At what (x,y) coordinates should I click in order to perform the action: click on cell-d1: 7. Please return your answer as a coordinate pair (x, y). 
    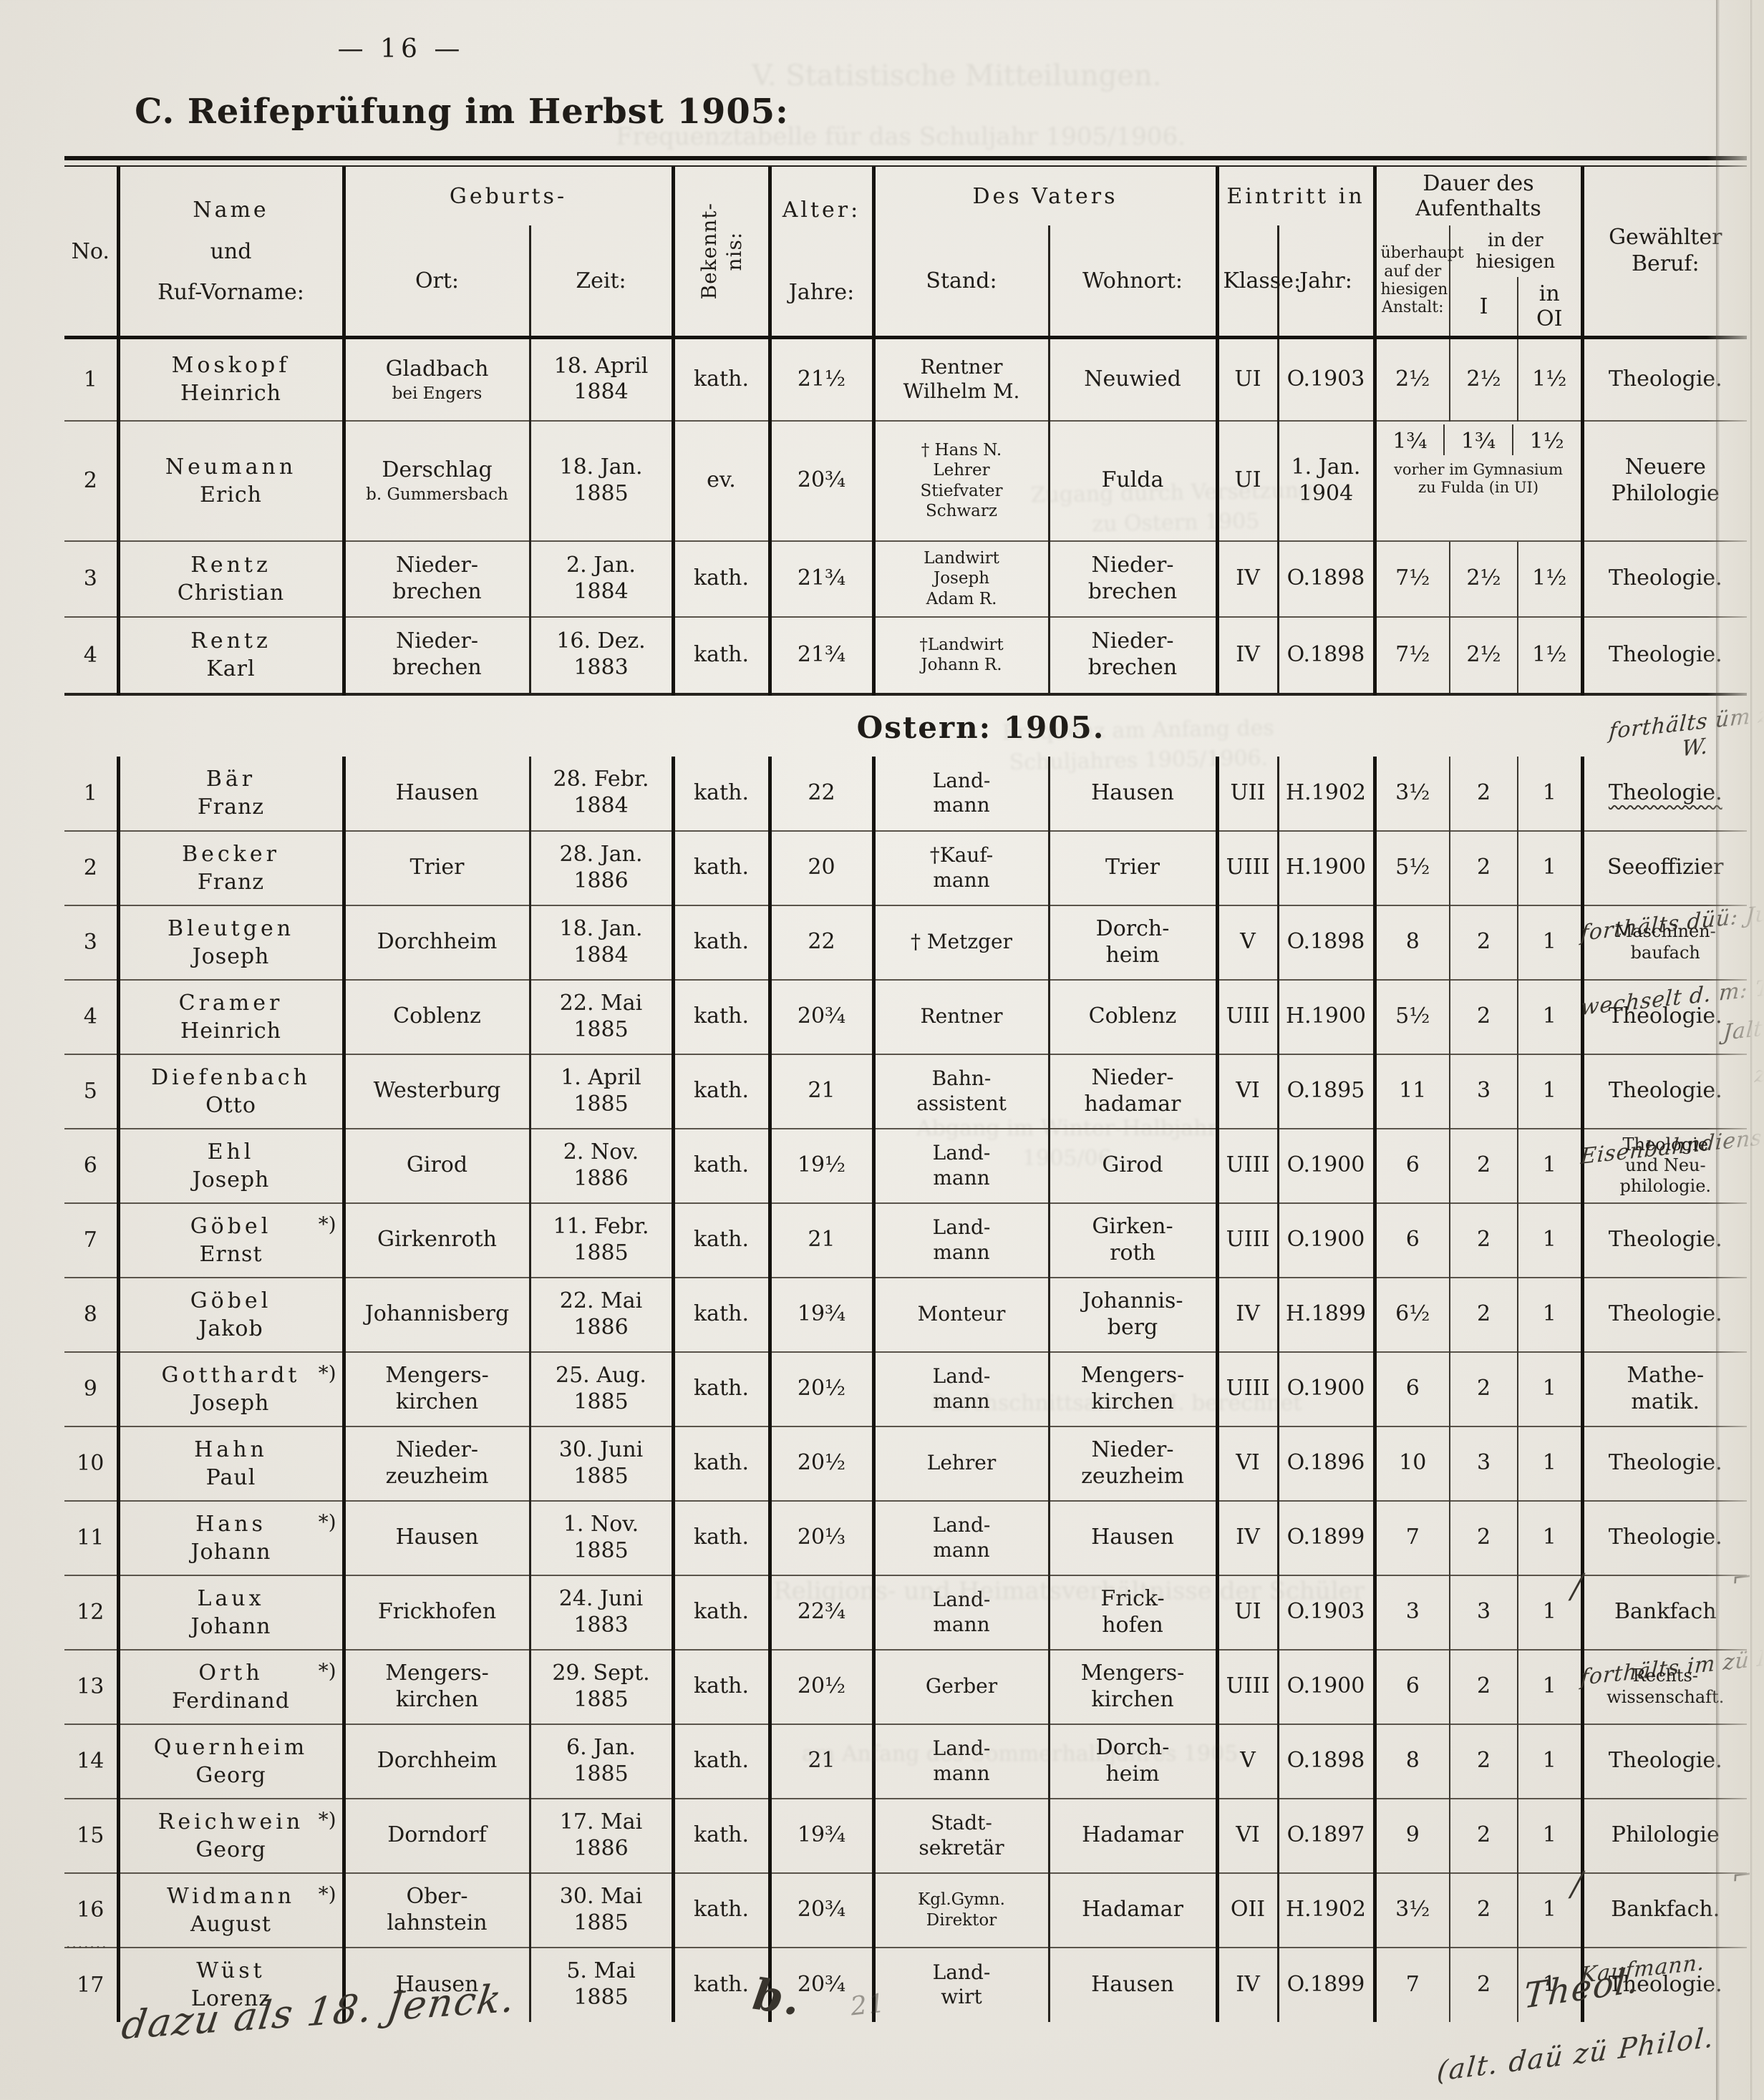
    Looking at the image, I should click on (1411, 1537).